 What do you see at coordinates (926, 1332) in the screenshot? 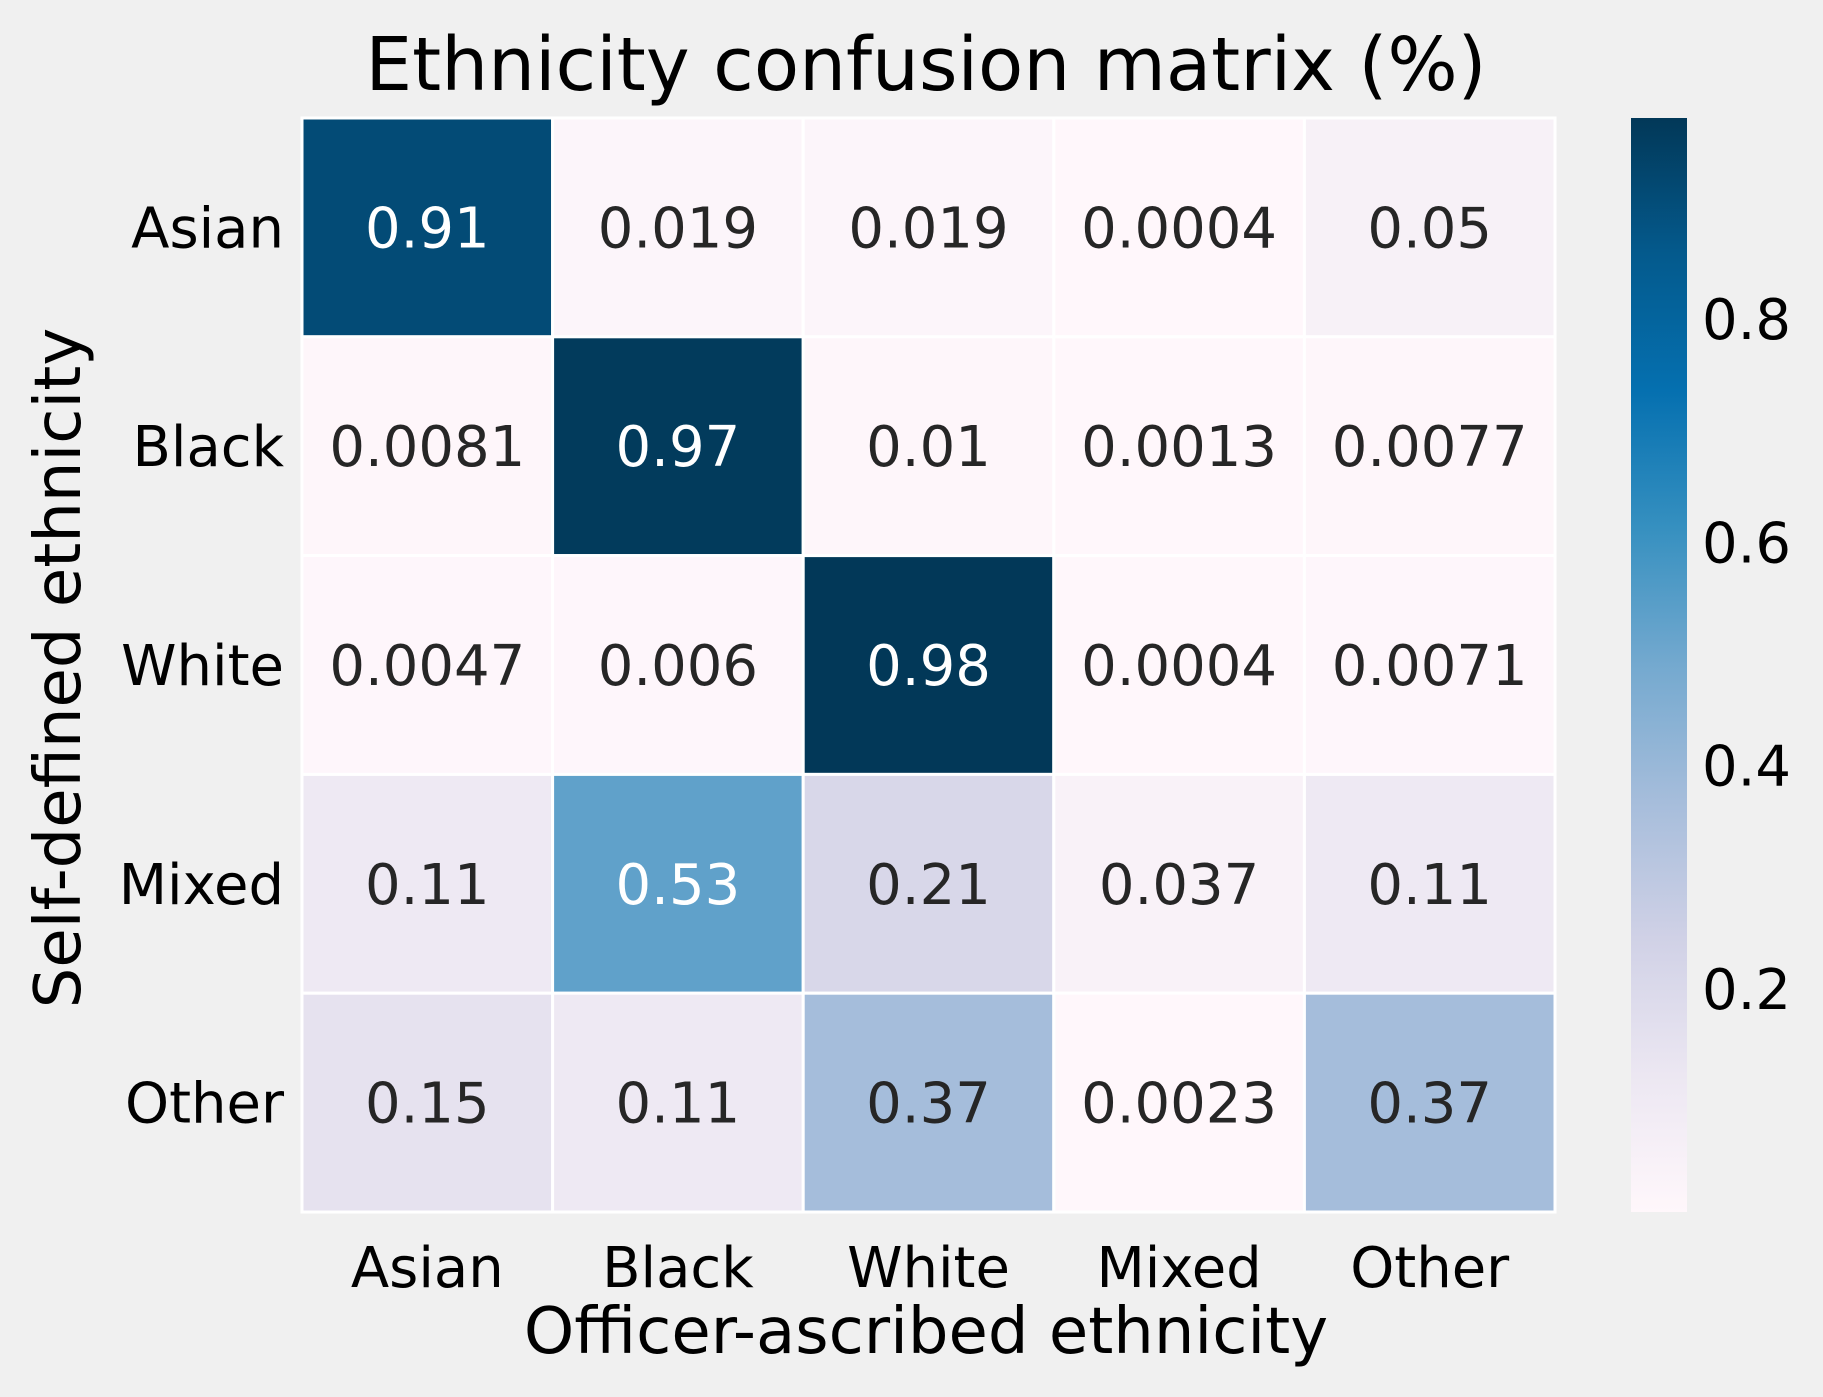
I see `x-axis-label: Officer-ascribed ethnicity` at bounding box center [926, 1332].